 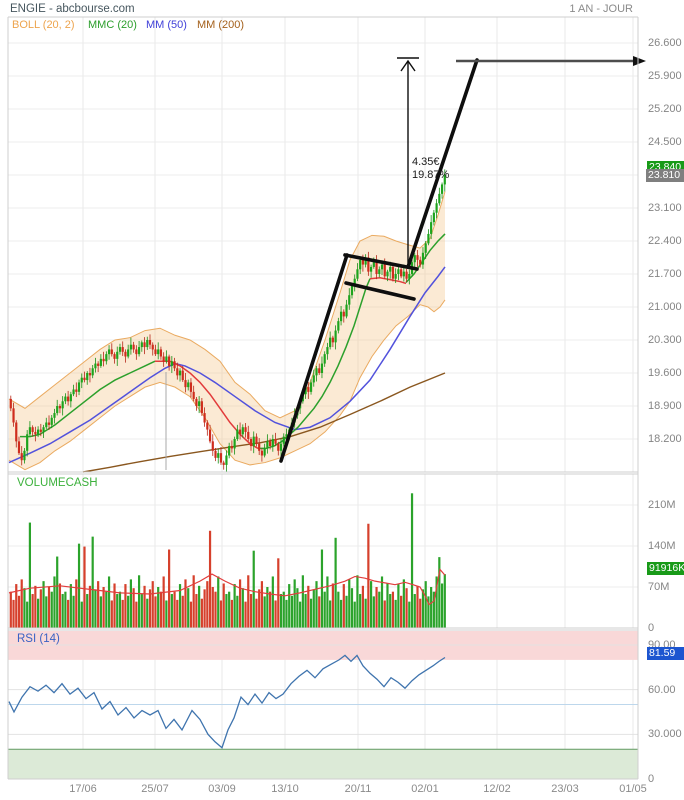 What do you see at coordinates (662, 546) in the screenshot?
I see `axis-tick-label: 140M` at bounding box center [662, 546].